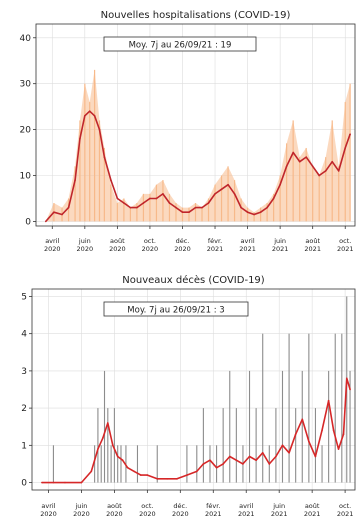  What do you see at coordinates (196, 15) in the screenshot?
I see `chart-title: Nouvelles hospitalisations (COVID-19)` at bounding box center [196, 15].